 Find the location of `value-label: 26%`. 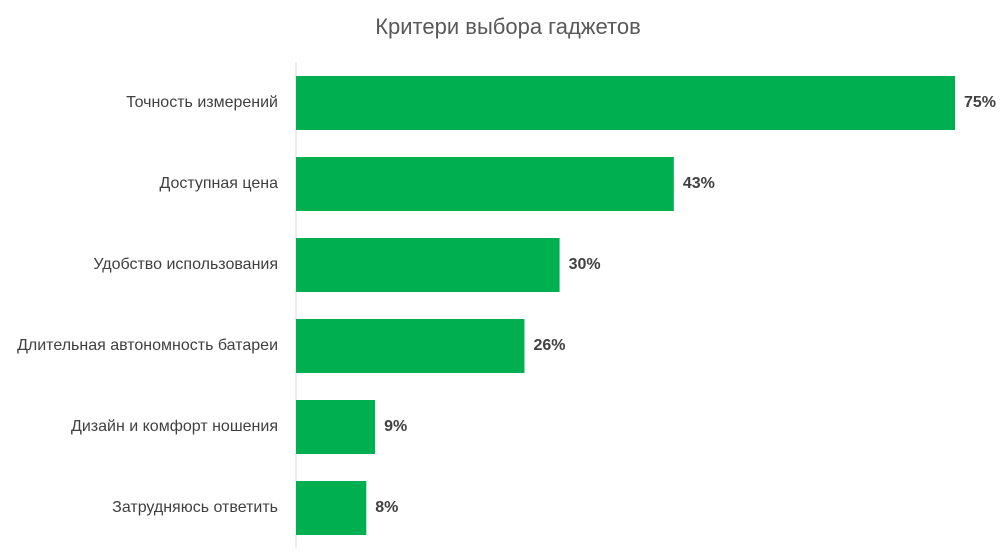

value-label: 26% is located at coordinates (549, 345).